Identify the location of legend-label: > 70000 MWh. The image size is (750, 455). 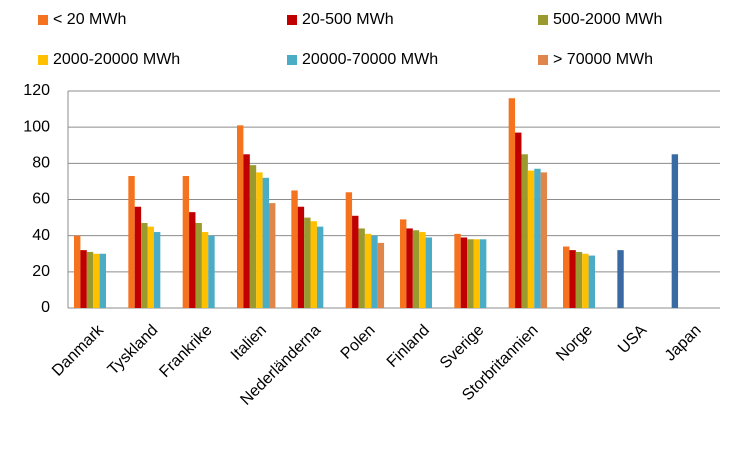
(603, 59).